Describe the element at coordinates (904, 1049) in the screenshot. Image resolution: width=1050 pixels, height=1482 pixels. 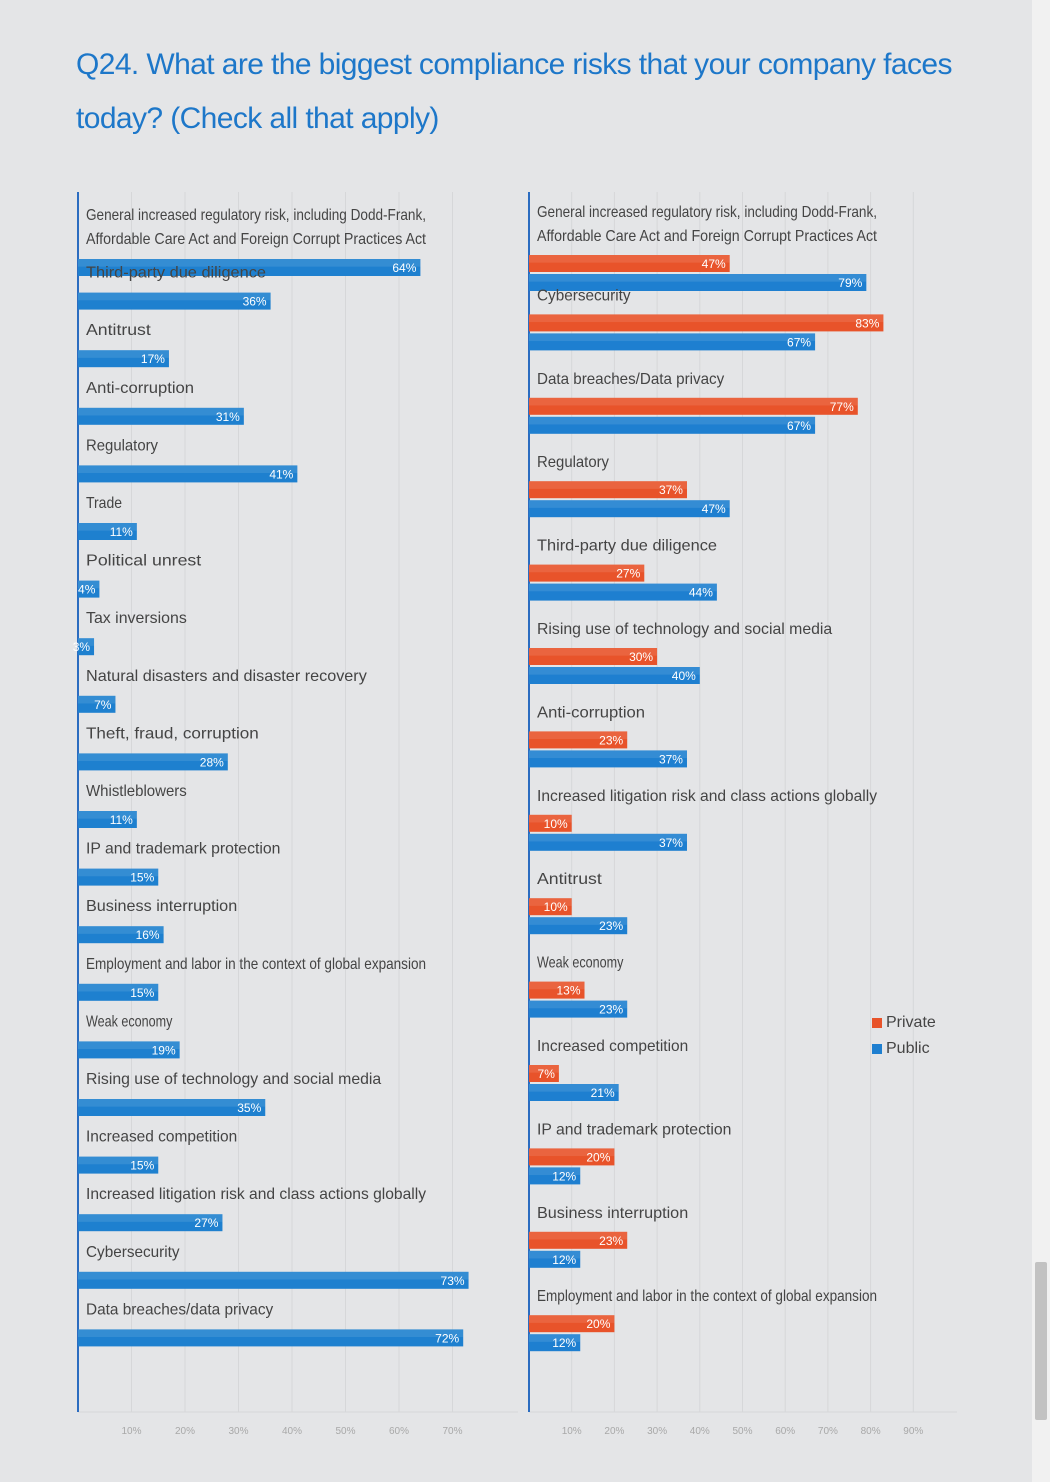
I see `legend-item-public: Public` at that location.